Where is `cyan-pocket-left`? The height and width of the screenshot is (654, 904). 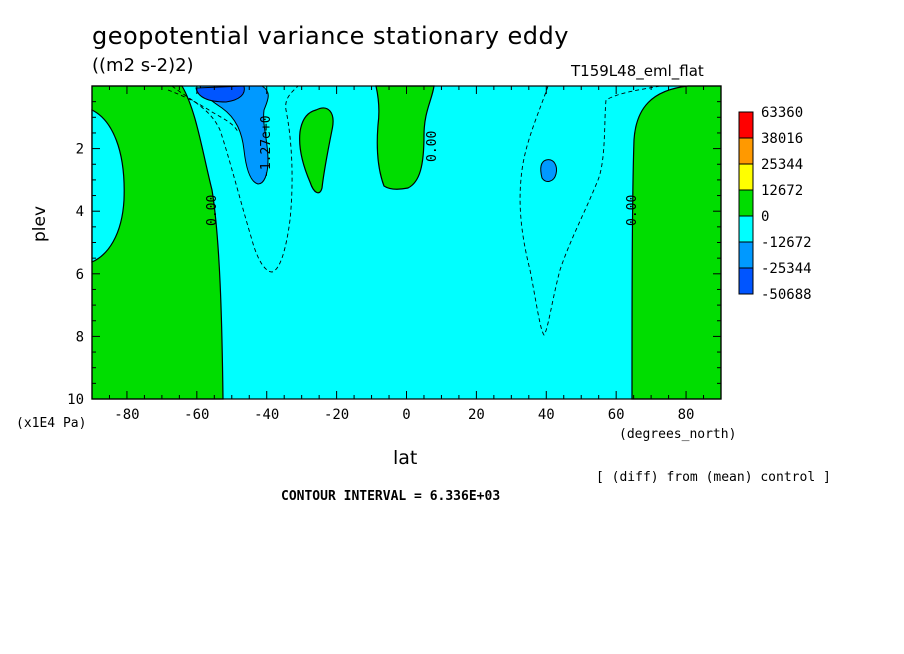 cyan-pocket-left is located at coordinates (108, 186).